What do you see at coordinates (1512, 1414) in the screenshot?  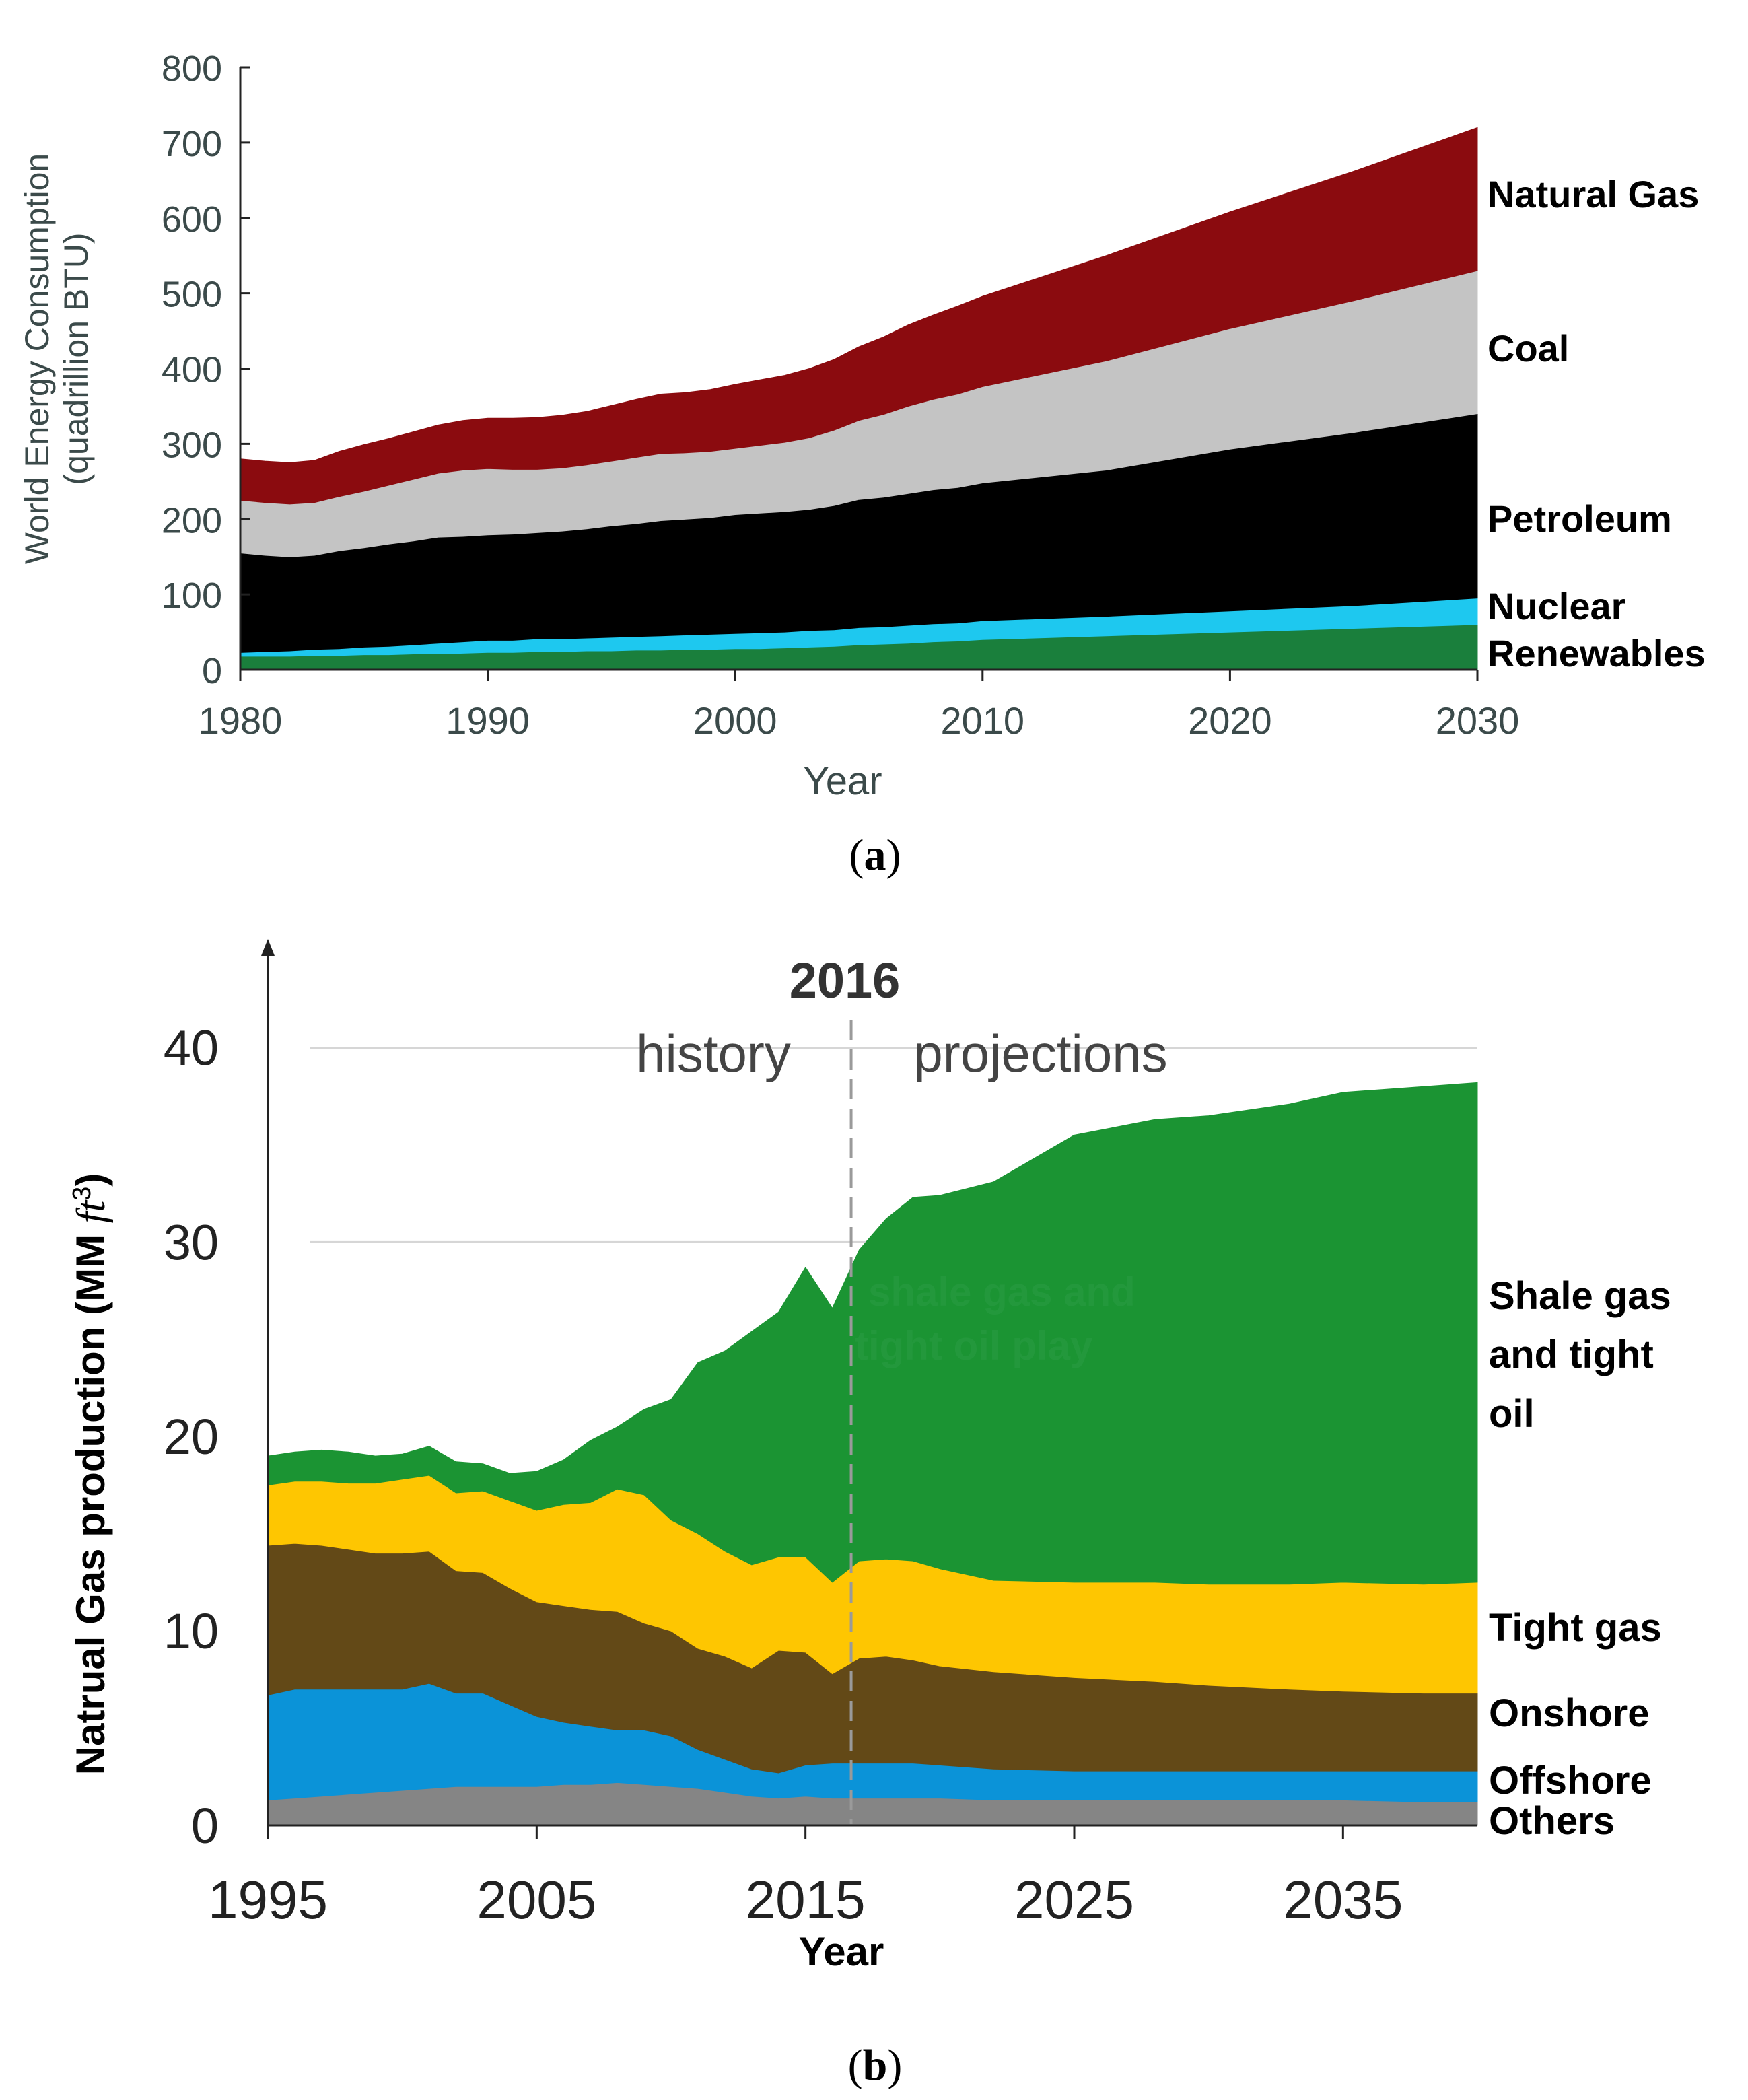 I see `panel-b-label-oil: oil` at bounding box center [1512, 1414].